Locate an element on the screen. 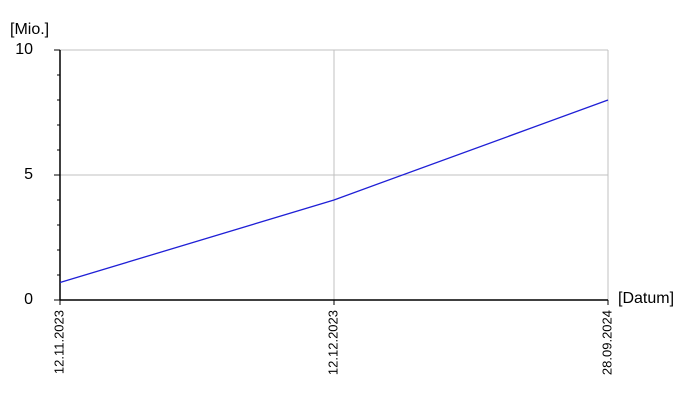  x-tick-label: 12.11.2023 is located at coordinates (58, 342).